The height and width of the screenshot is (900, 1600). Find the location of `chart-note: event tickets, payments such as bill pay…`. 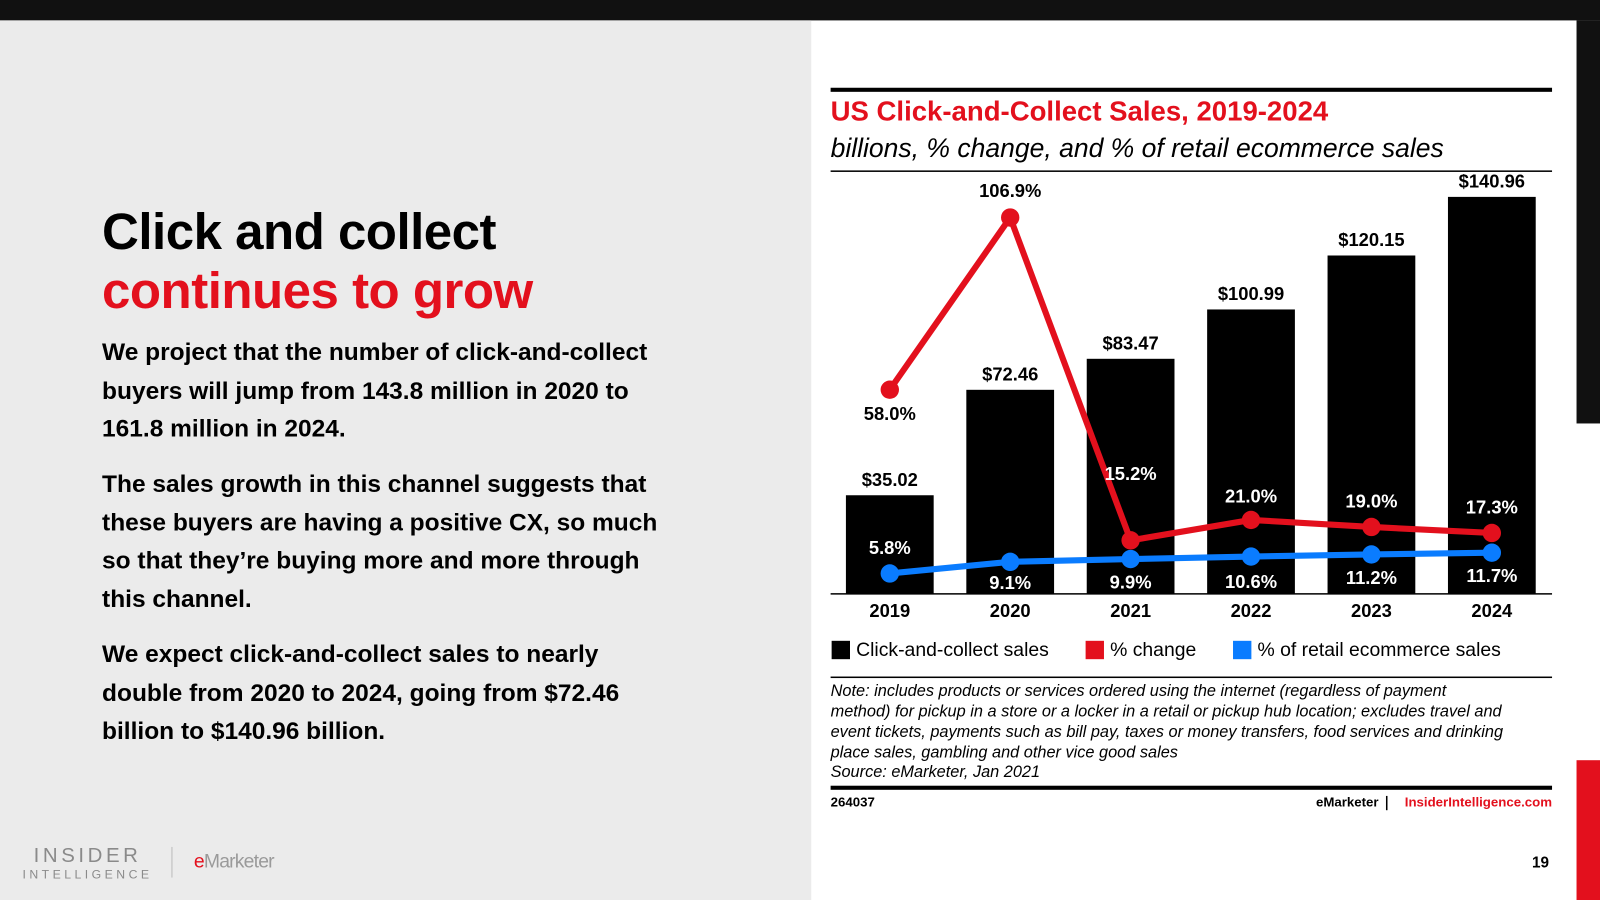

chart-note: event tickets, payments such as bill pay… is located at coordinates (1167, 732).